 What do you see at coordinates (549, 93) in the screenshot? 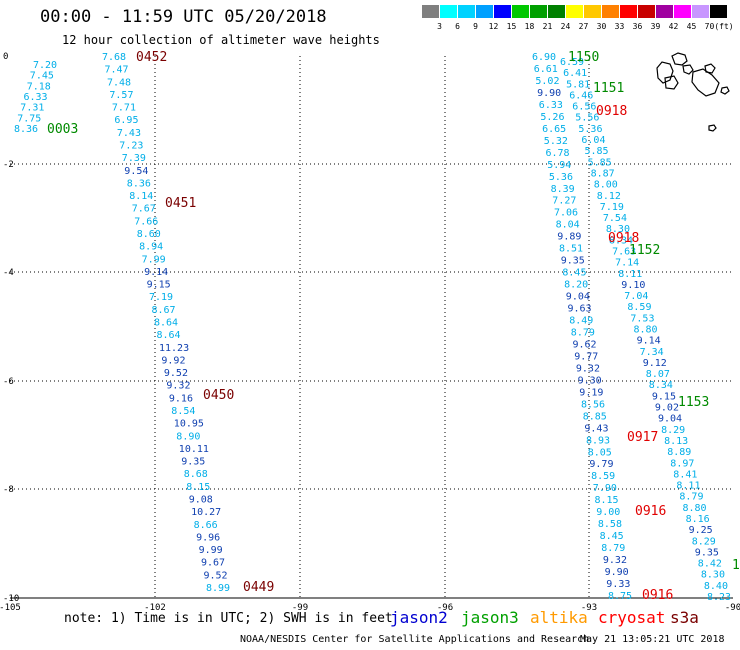
I see `swh-value-east-a: 9.90` at bounding box center [549, 93].